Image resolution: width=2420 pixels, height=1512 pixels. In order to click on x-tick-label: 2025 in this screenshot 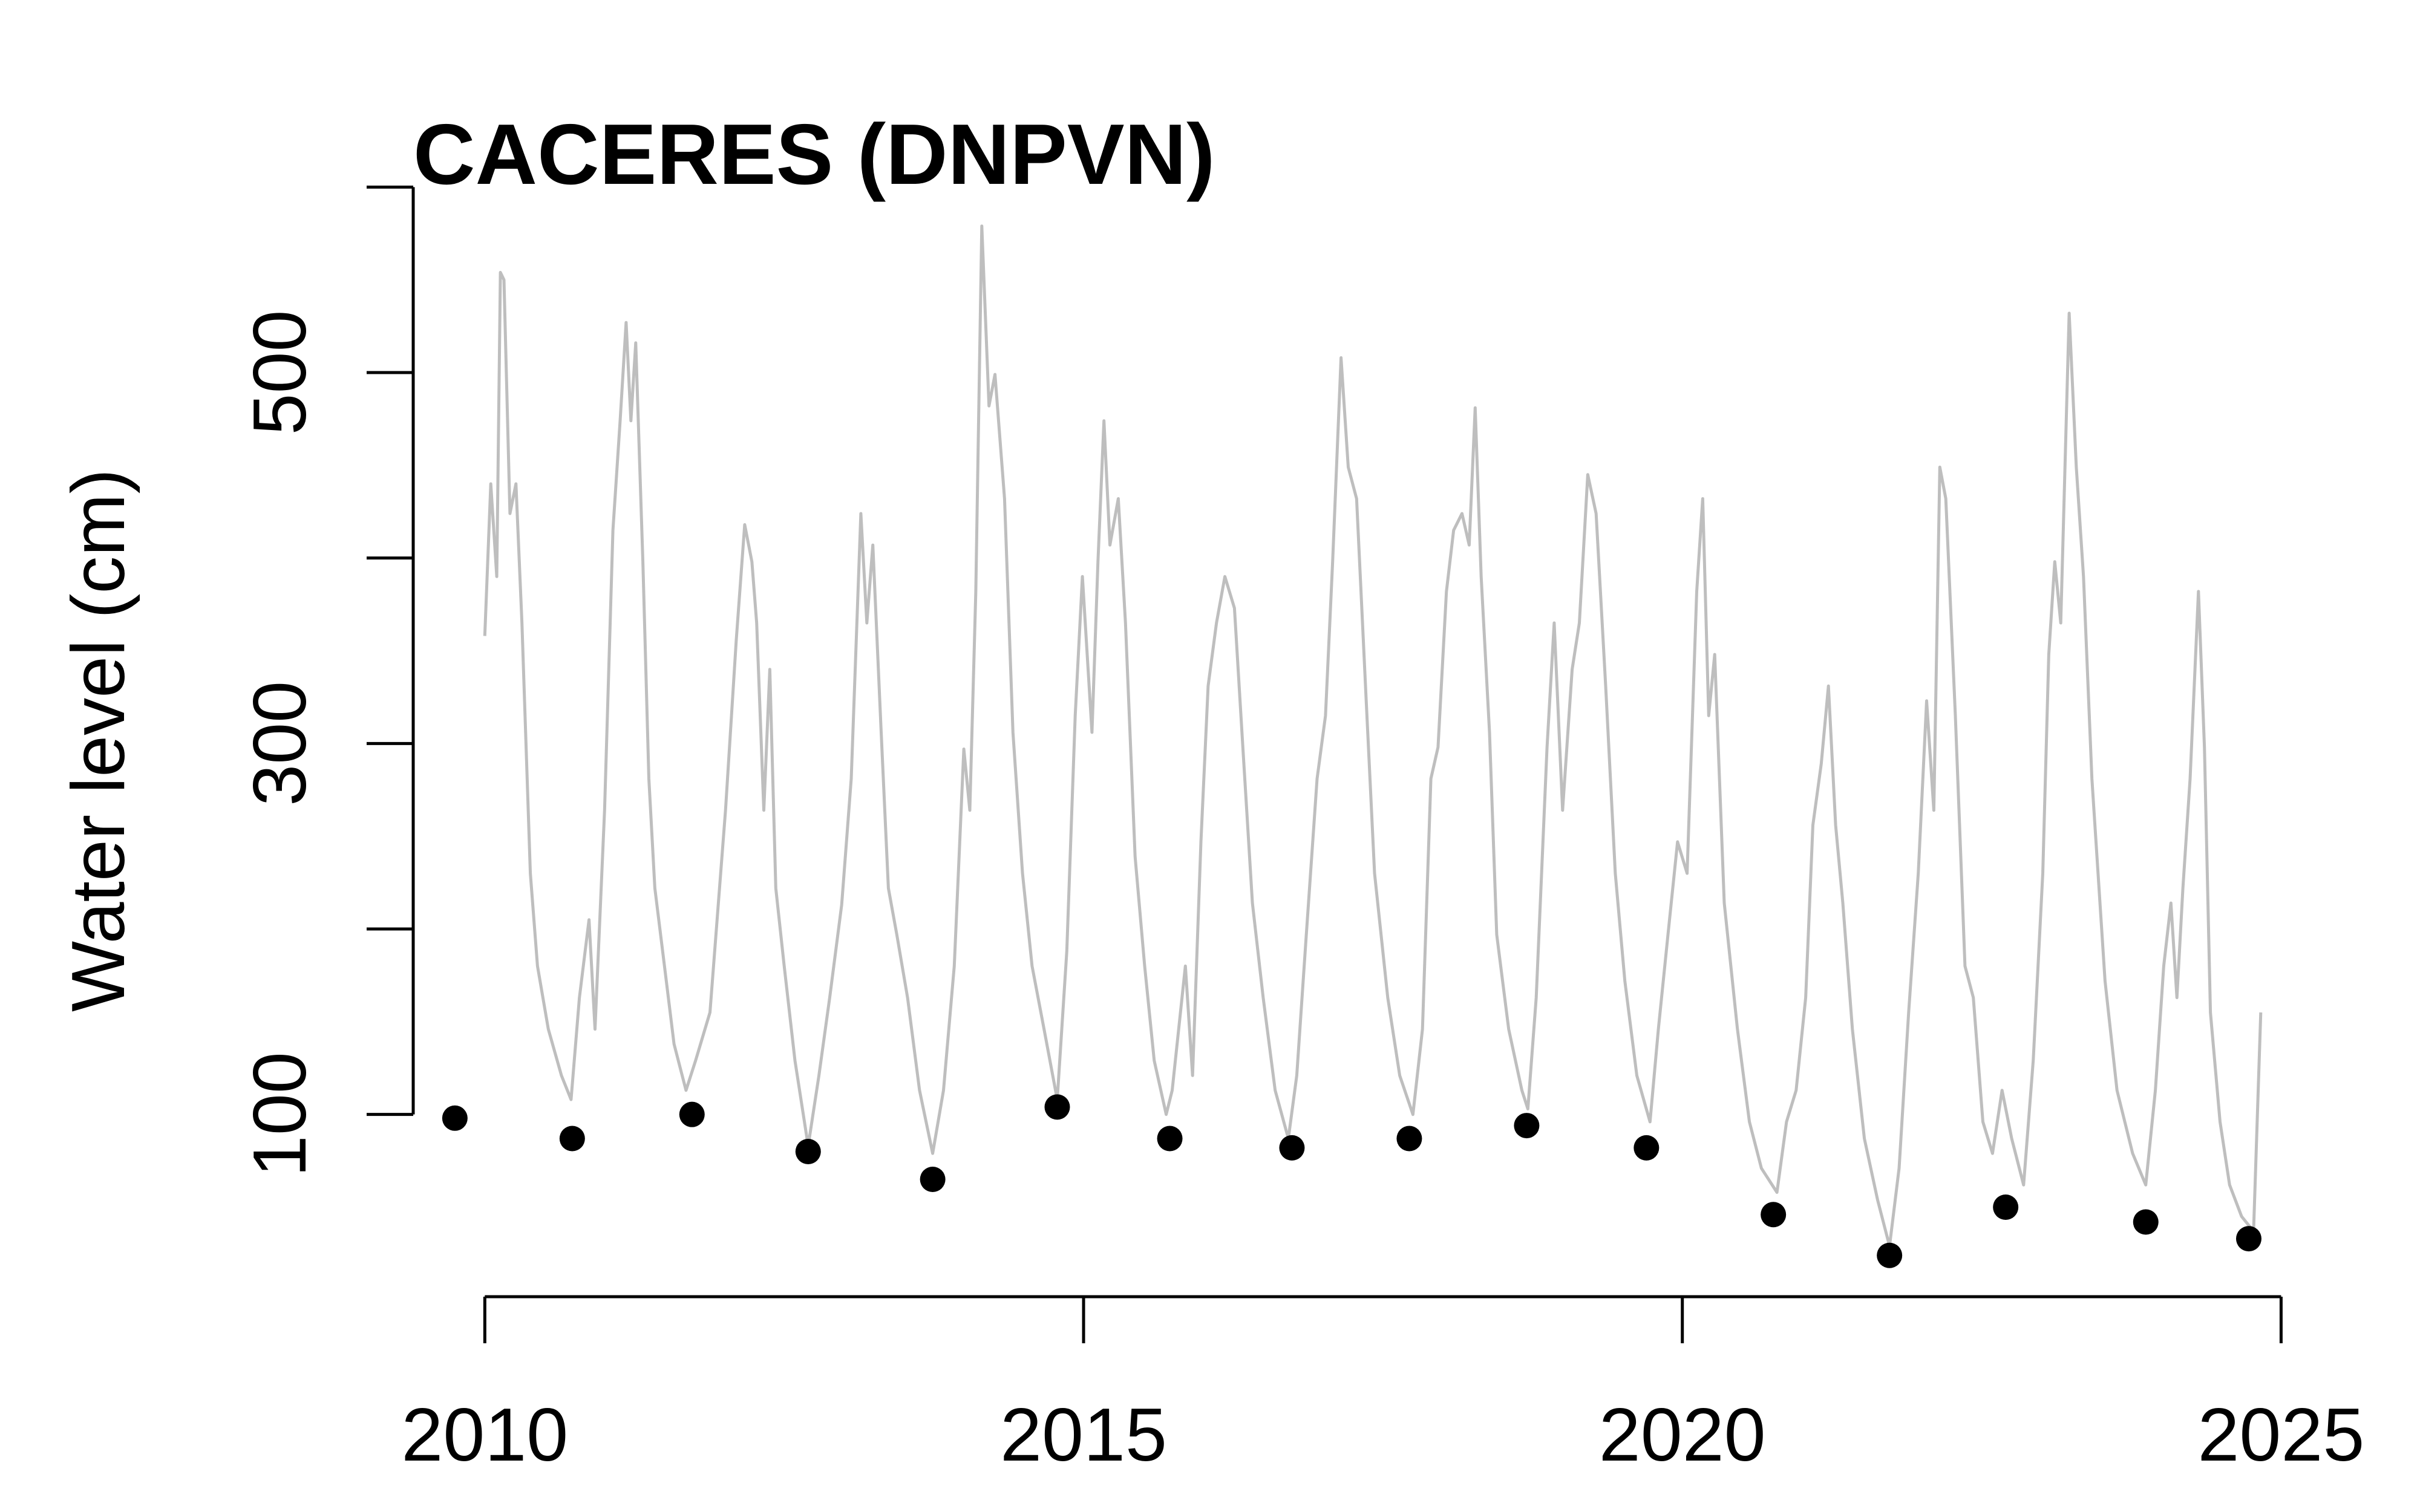, I will do `click(2280, 1435)`.